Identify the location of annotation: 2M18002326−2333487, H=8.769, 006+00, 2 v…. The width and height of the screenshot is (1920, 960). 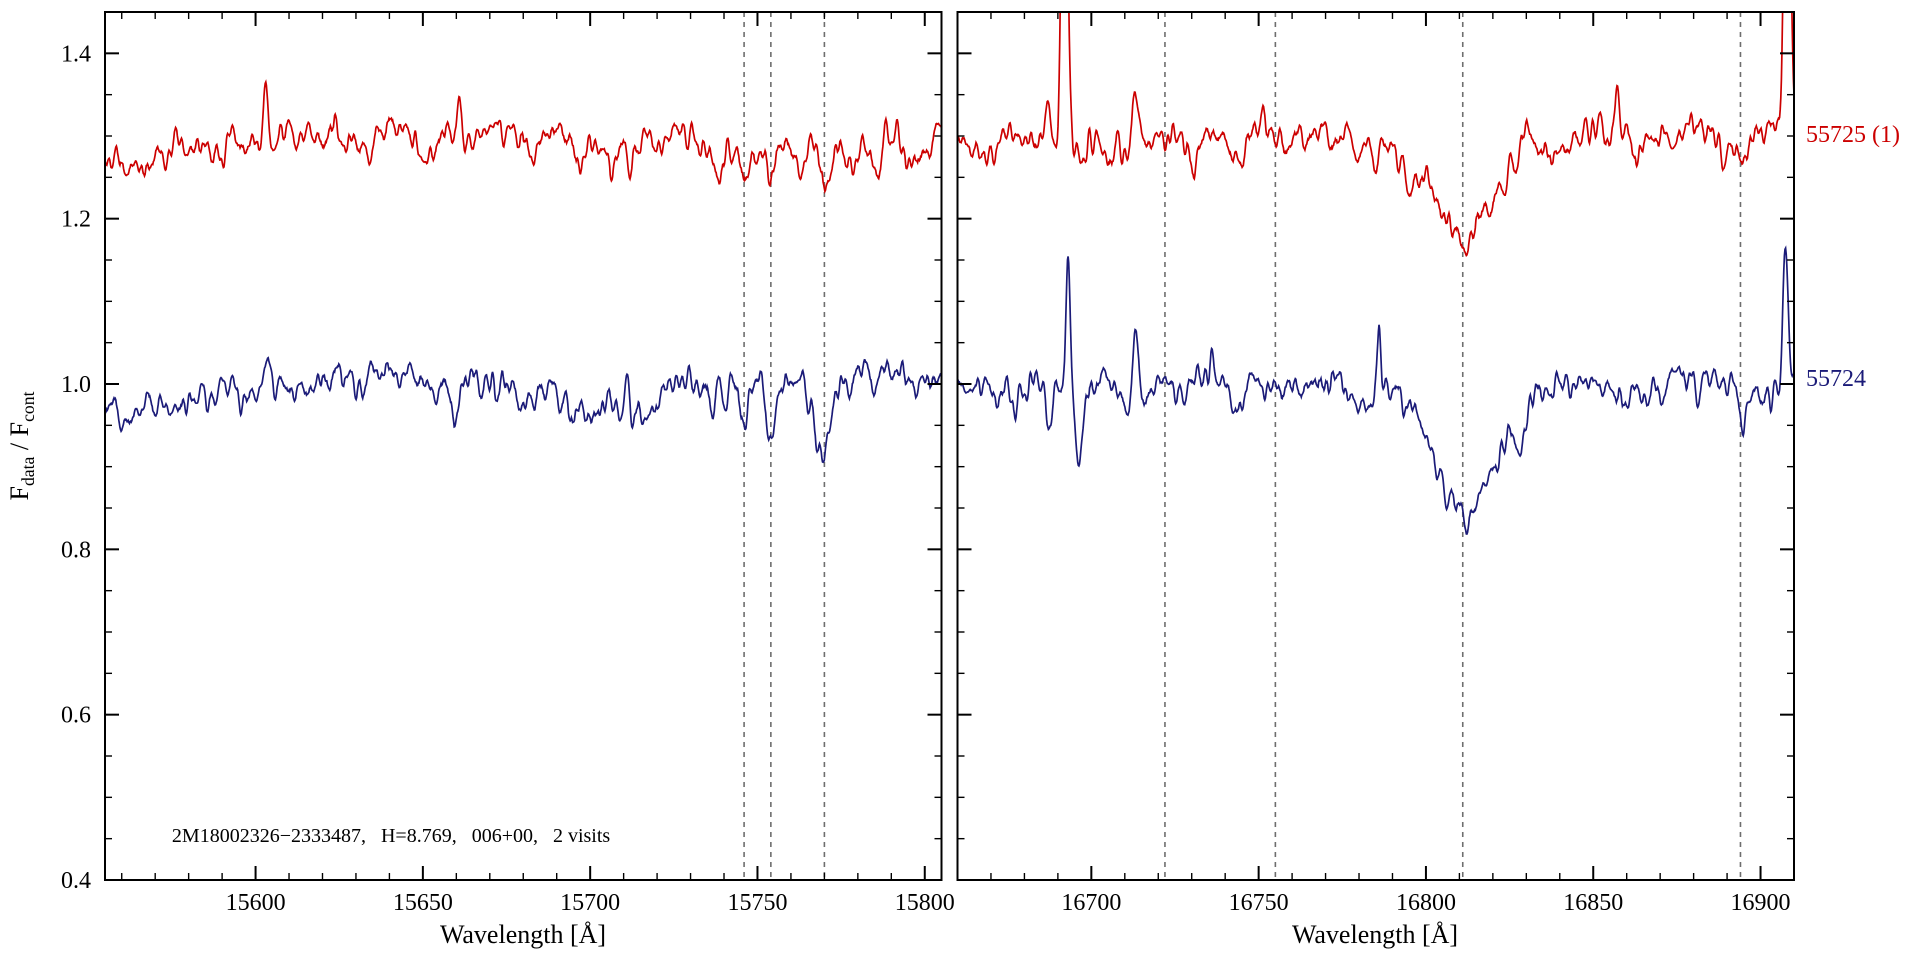
(391, 836).